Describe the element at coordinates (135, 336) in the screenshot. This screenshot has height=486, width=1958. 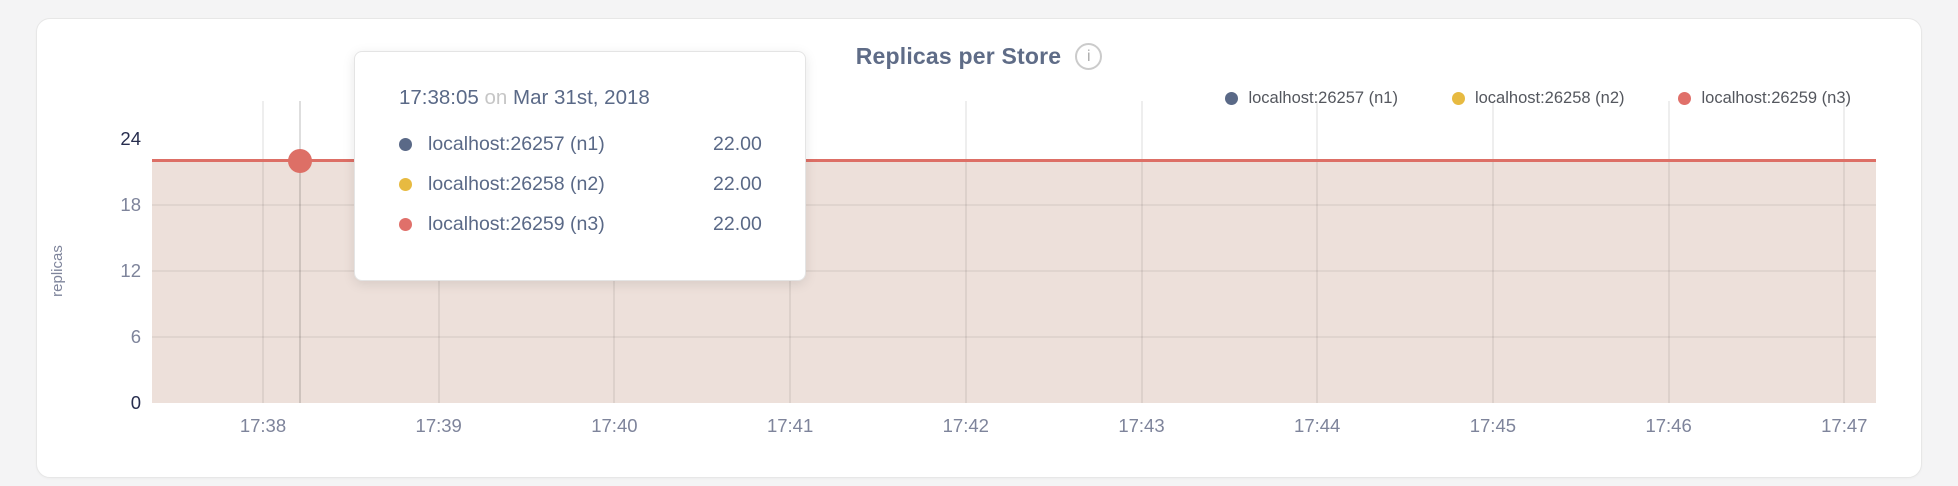
I see `y-tick-label: 6` at that location.